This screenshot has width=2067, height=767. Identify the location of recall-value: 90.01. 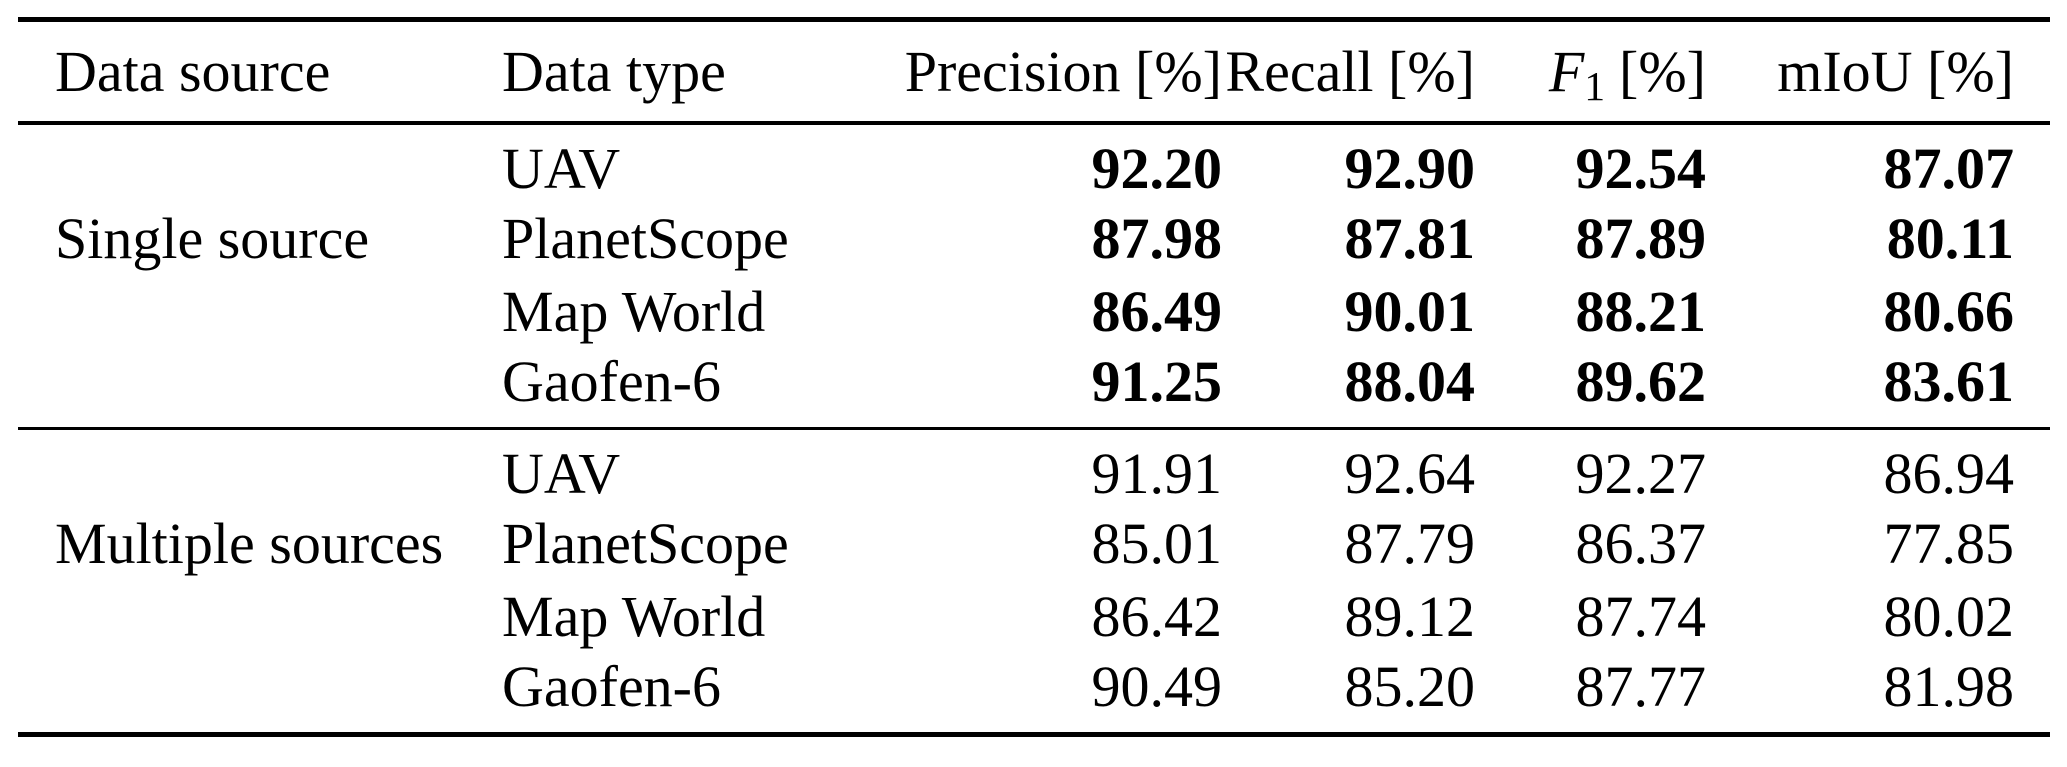
(1410, 311).